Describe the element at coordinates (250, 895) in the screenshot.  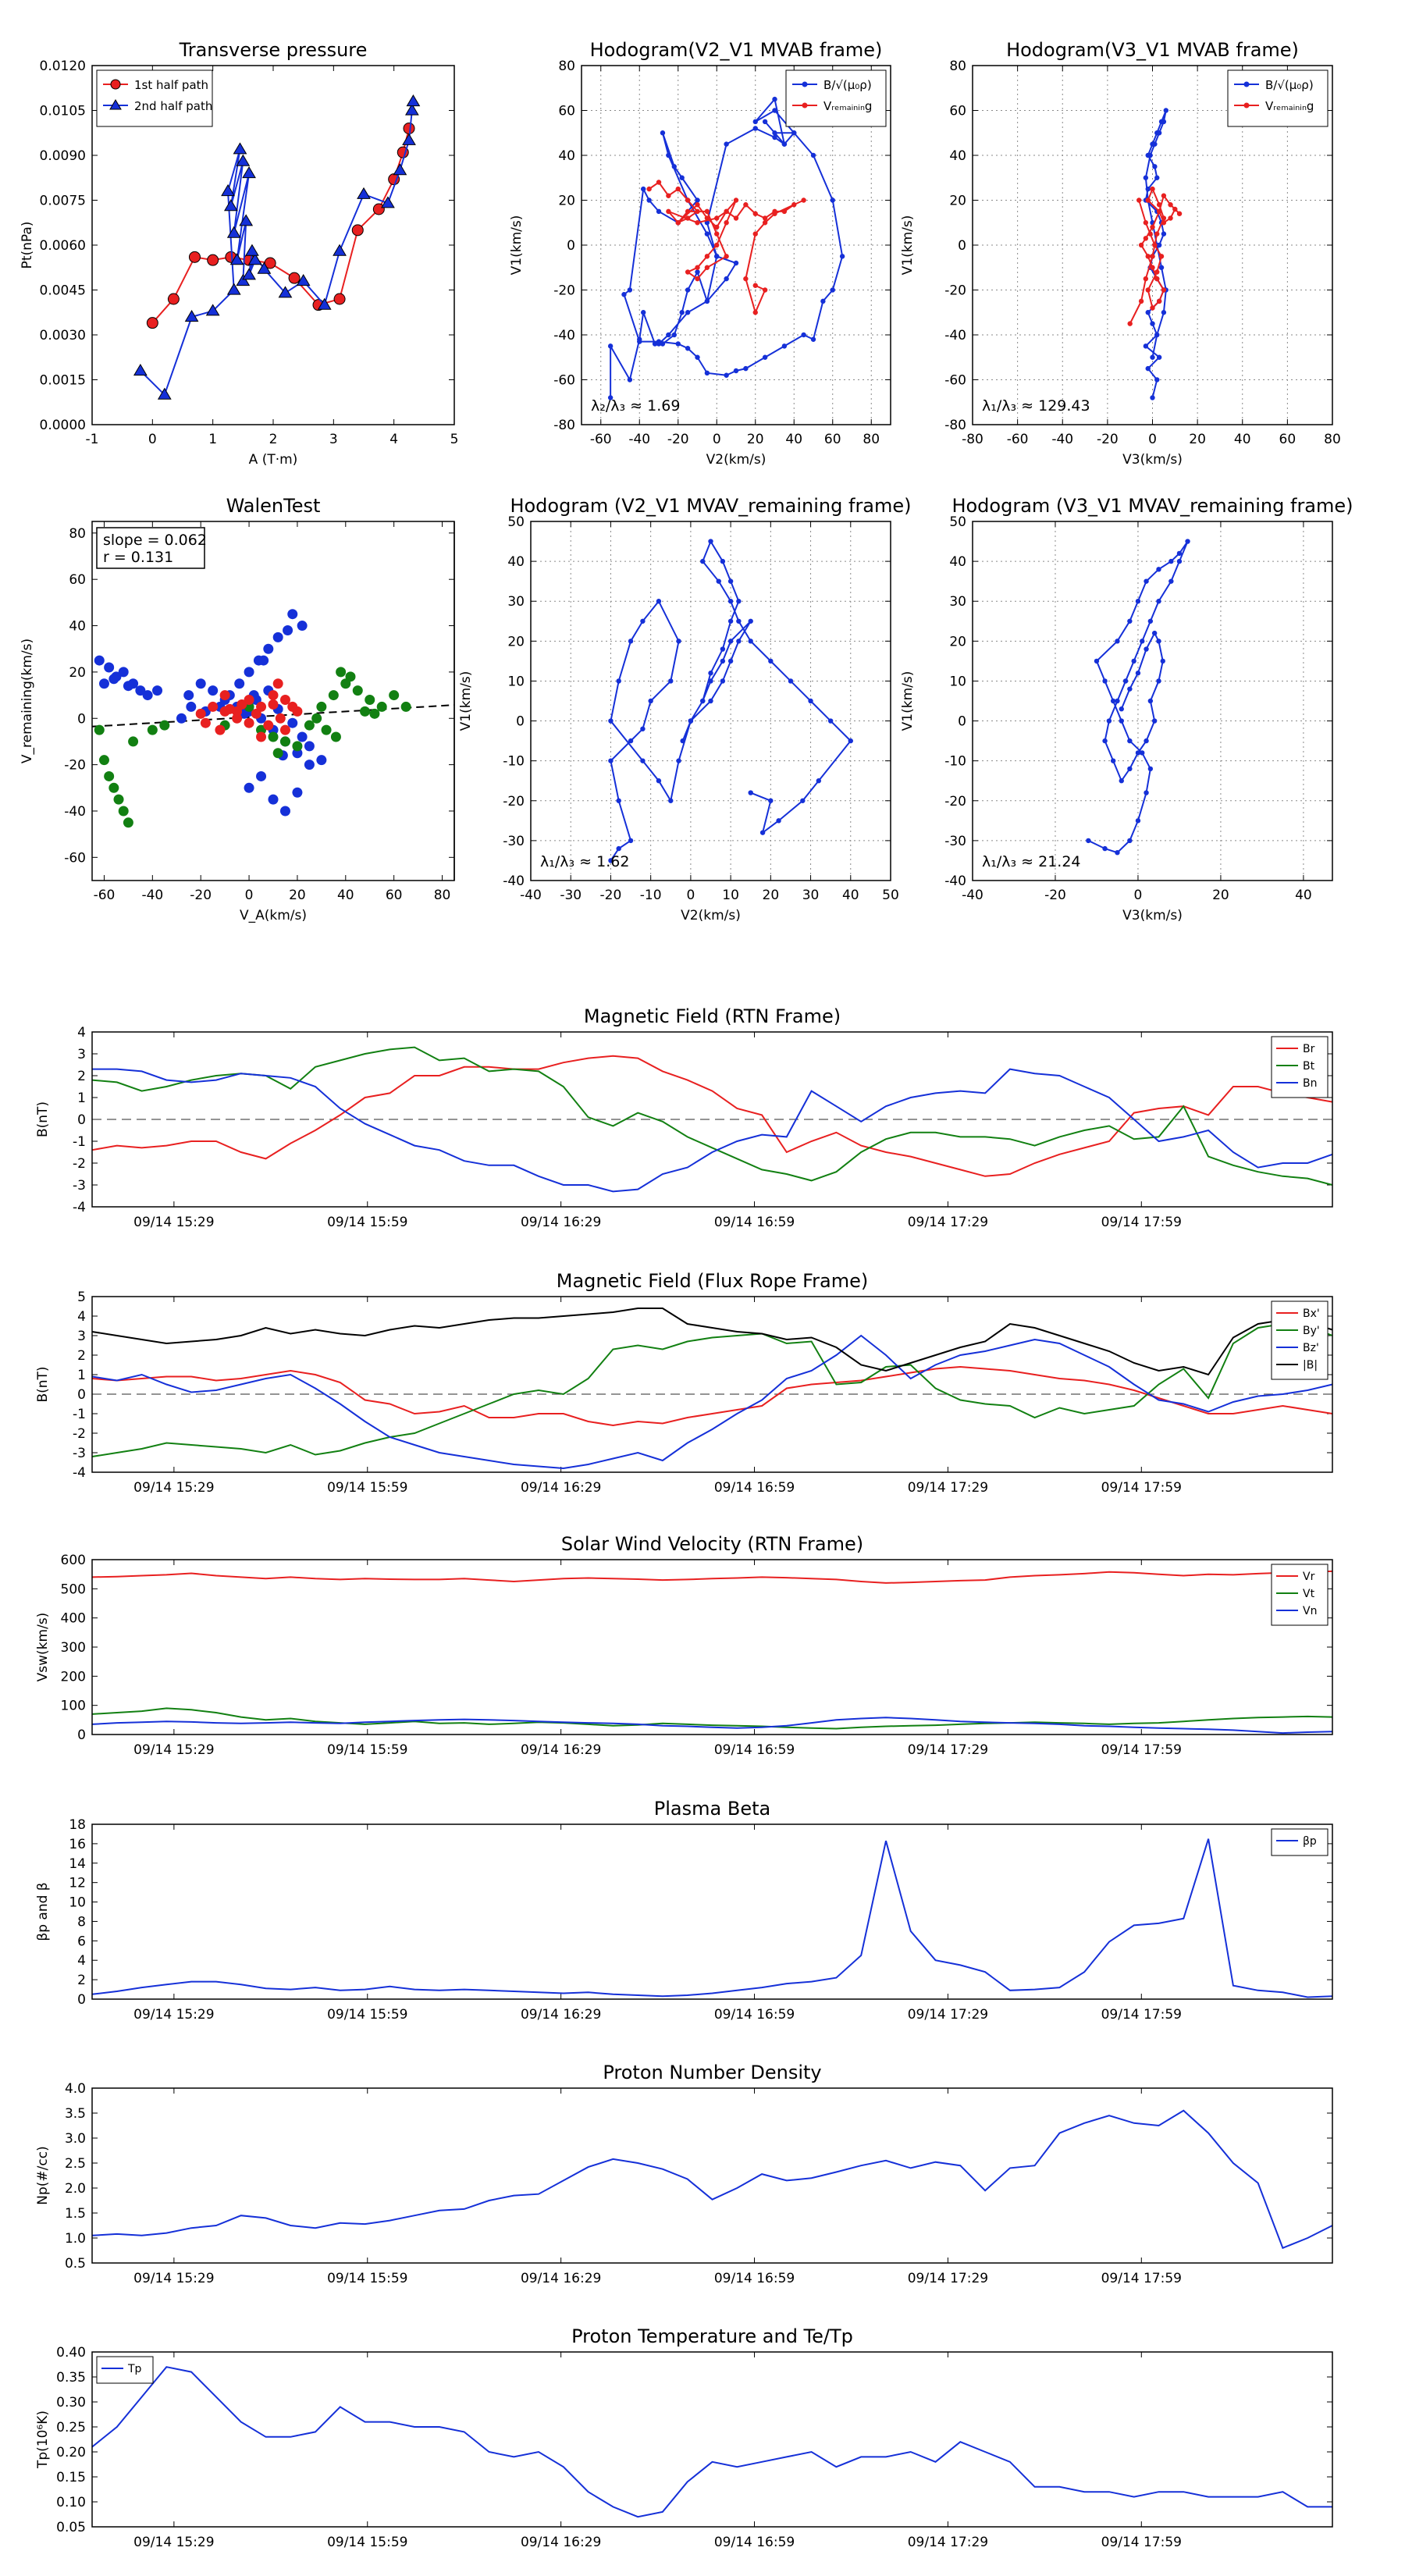
I see `x-tick-label: 0` at that location.